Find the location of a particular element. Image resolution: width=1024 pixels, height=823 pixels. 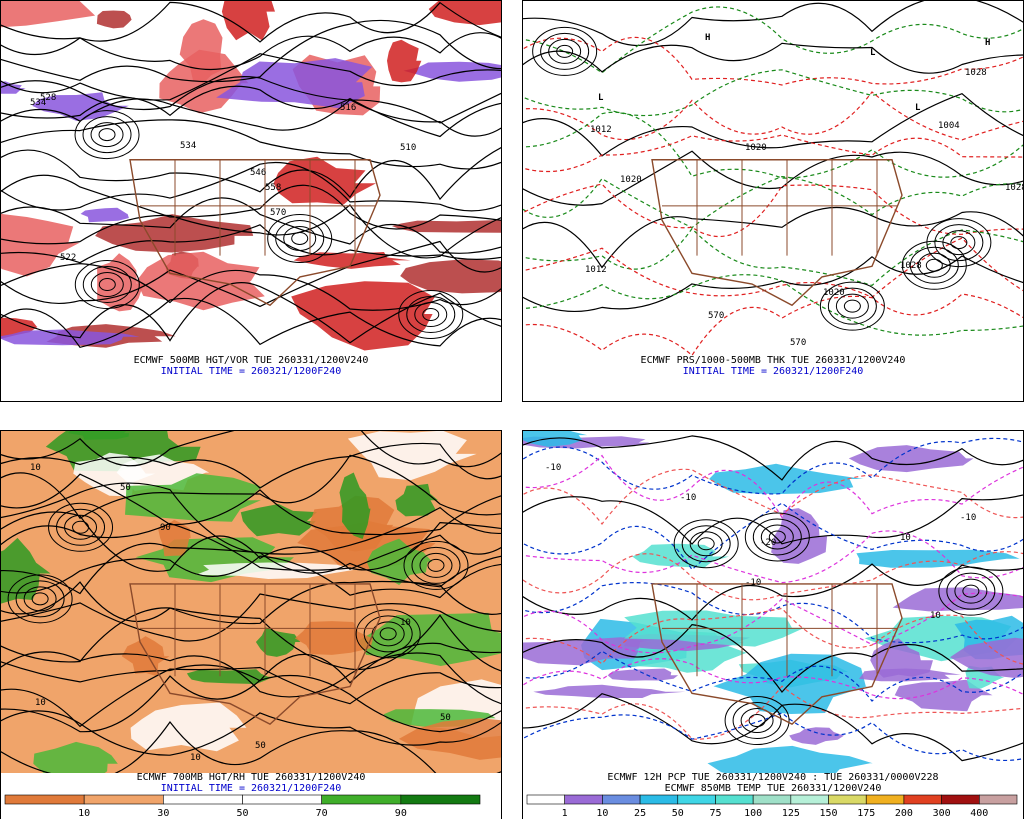

colorbar-label: 10 is located at coordinates (84, 813).